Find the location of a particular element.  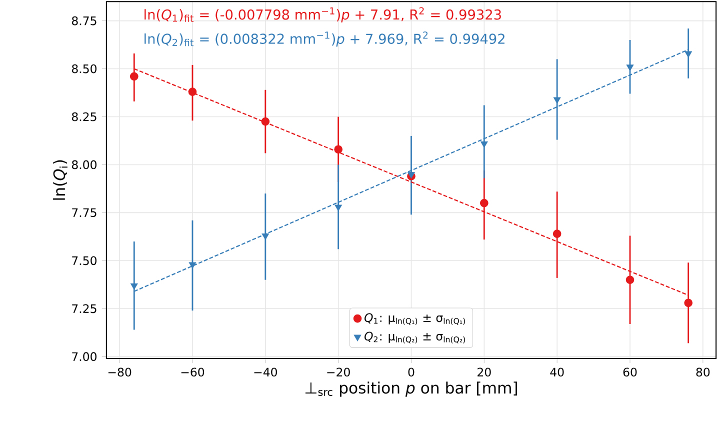

x-tick-label: 60 is located at coordinates (630, 372).